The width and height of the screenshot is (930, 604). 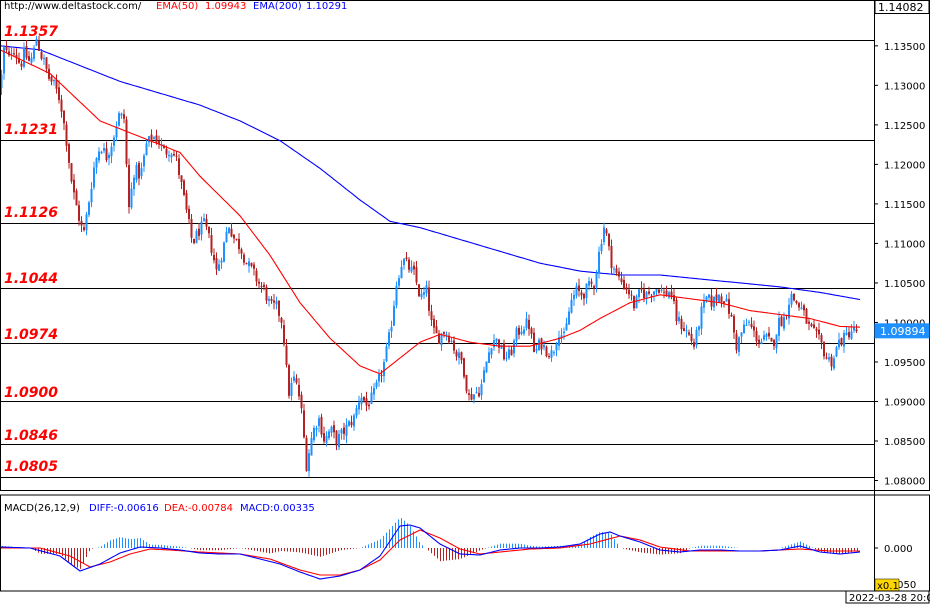 What do you see at coordinates (888, 586) in the screenshot?
I see `zoom-badge-label: x0.1` at bounding box center [888, 586].